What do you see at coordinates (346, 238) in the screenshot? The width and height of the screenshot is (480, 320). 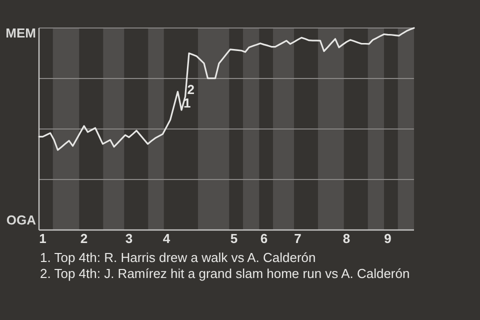 I see `x-tick-label: 8` at bounding box center [346, 238].